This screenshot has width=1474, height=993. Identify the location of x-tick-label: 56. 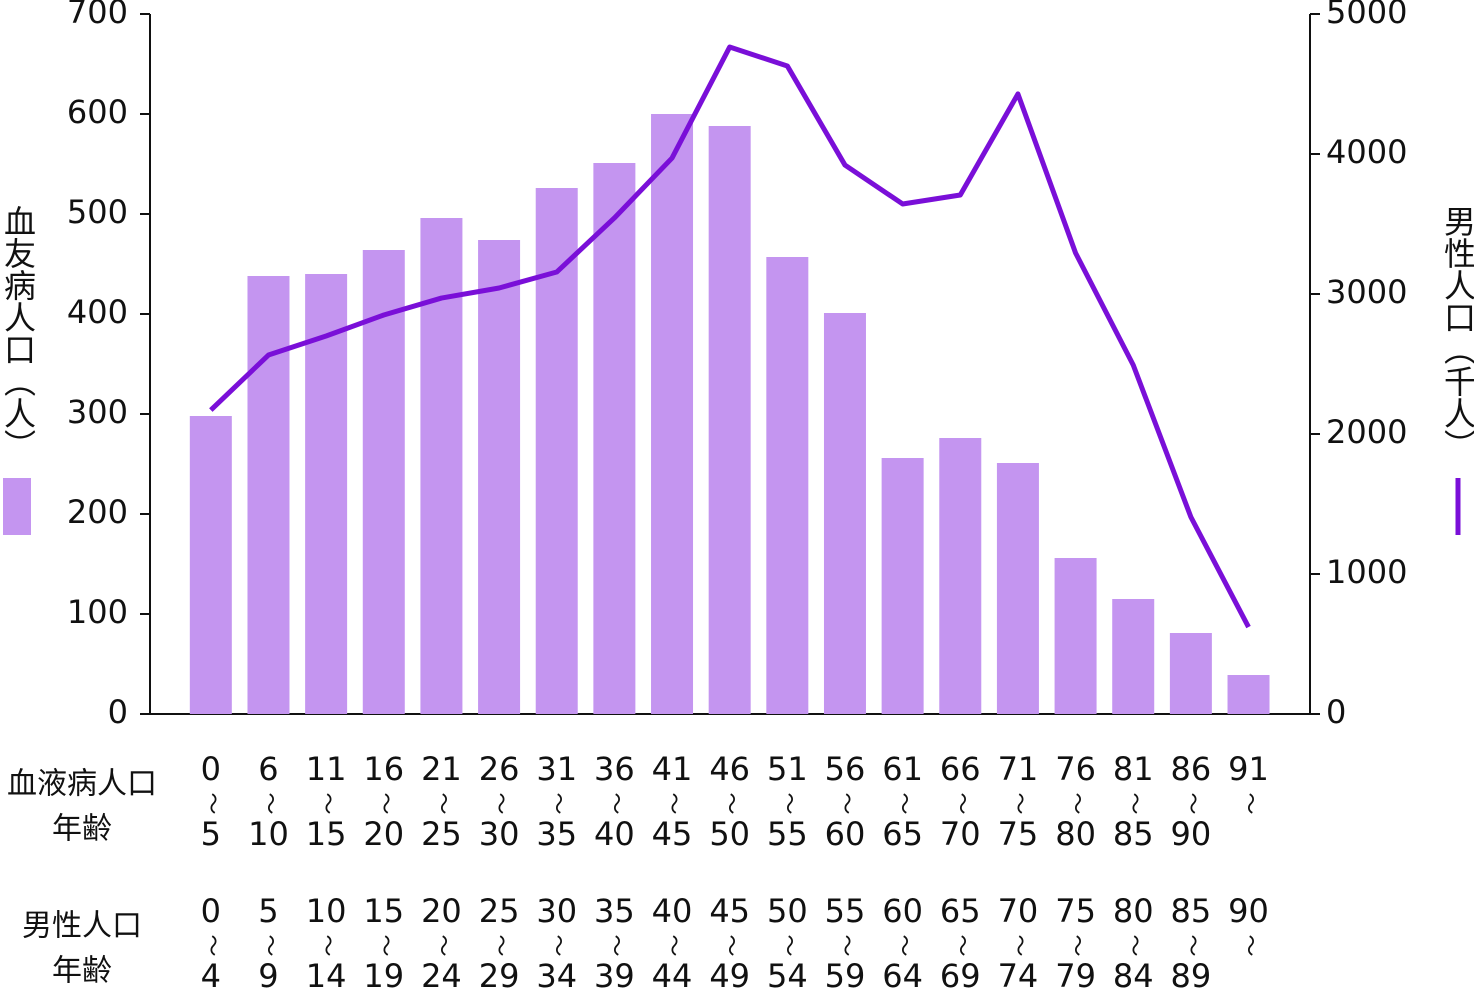
(845, 769).